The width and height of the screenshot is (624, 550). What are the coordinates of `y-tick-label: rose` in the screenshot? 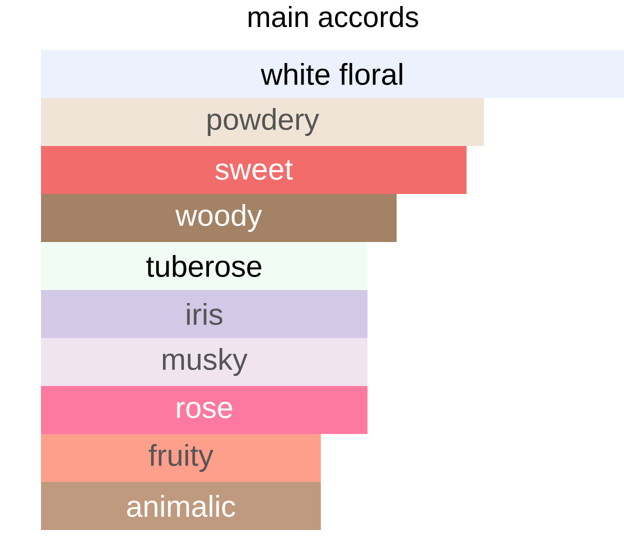 It's located at (204, 410).